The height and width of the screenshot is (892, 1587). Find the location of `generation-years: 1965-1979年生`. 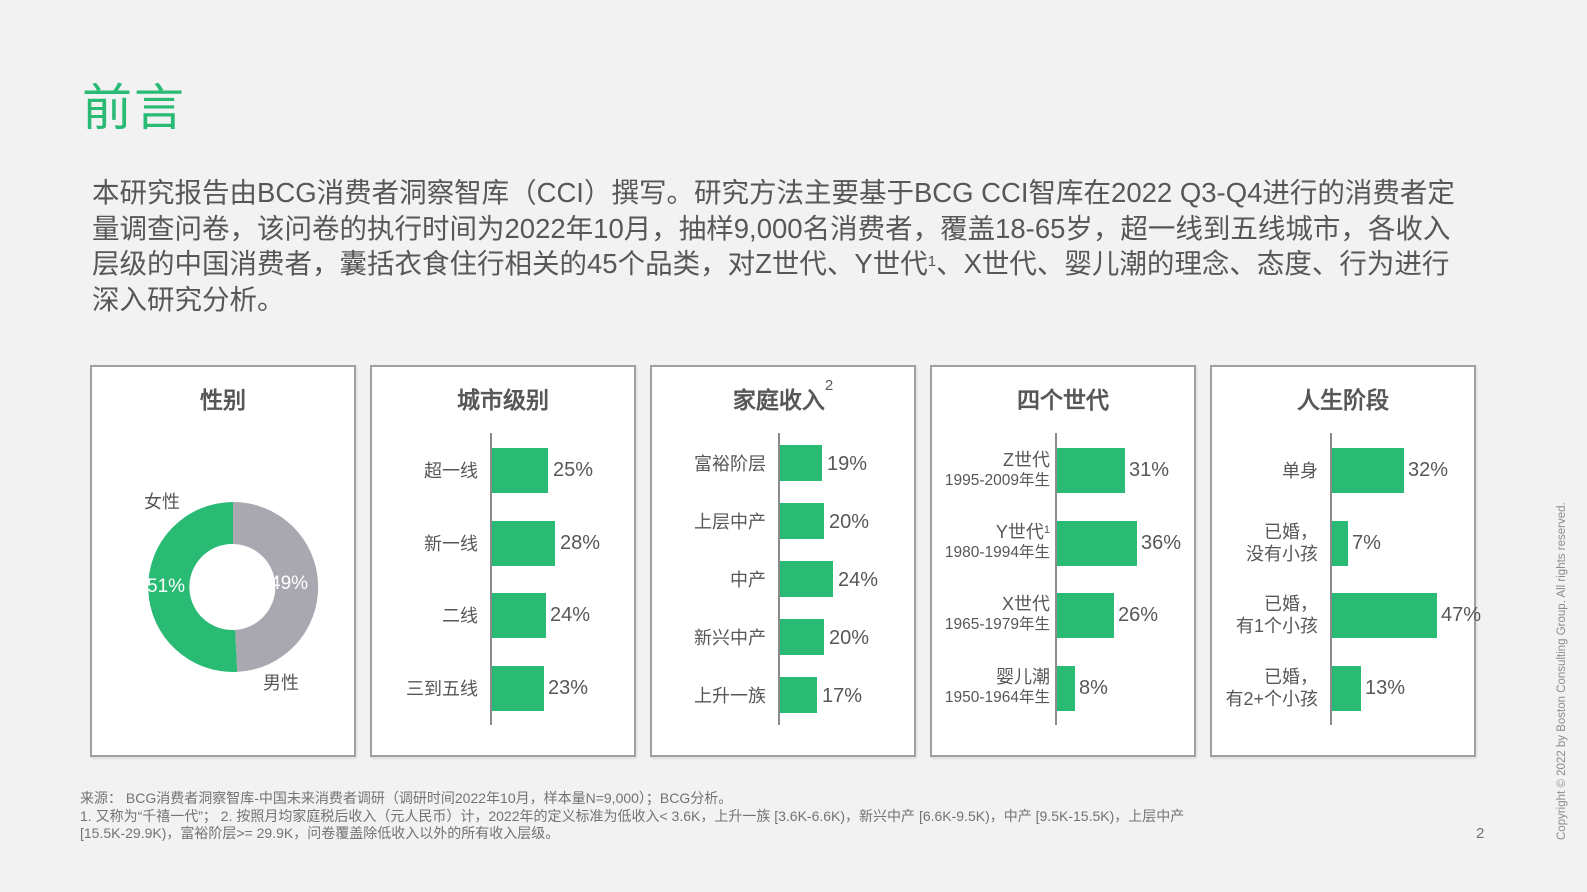

generation-years: 1965-1979年生 is located at coordinates (997, 624).